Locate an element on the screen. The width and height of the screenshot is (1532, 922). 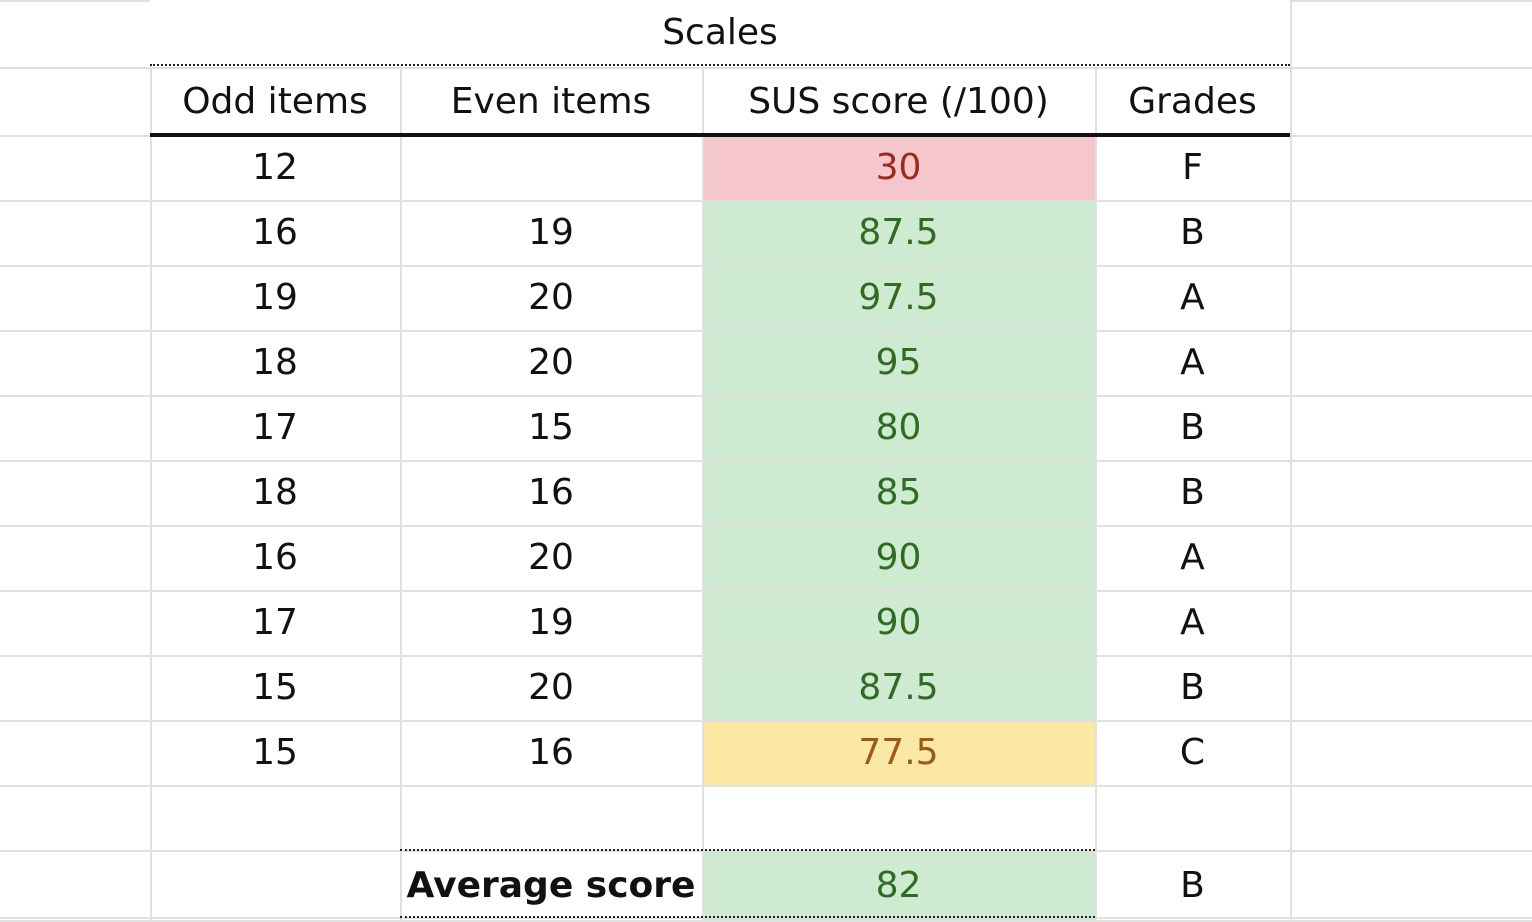
grade-cell: C is located at coordinates (1192, 752).